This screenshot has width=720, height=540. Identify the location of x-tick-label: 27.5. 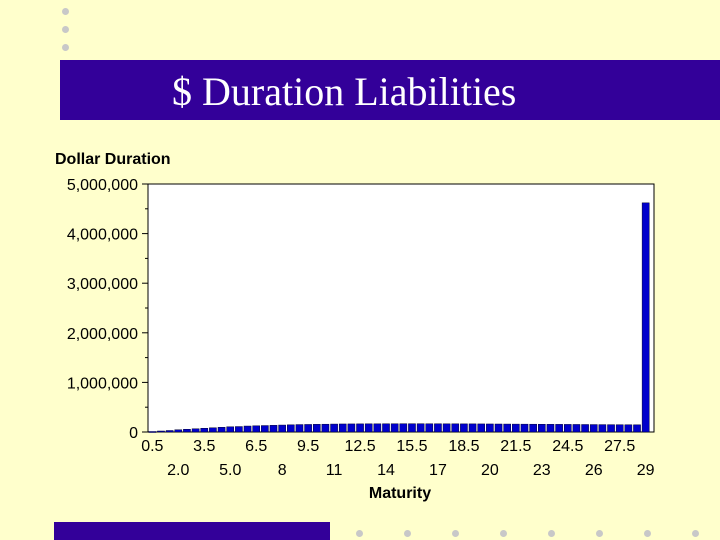
(619, 446).